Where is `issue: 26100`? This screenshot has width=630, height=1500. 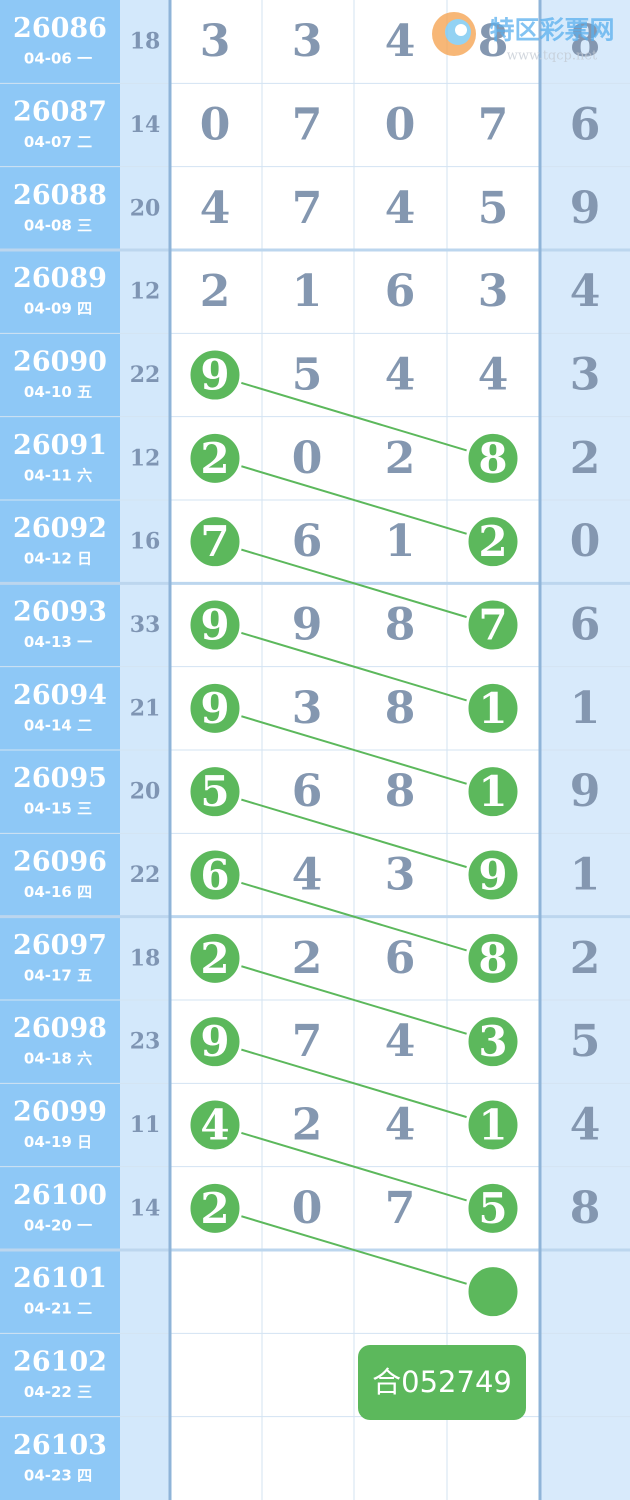
issue: 26100 is located at coordinates (60, 1195).